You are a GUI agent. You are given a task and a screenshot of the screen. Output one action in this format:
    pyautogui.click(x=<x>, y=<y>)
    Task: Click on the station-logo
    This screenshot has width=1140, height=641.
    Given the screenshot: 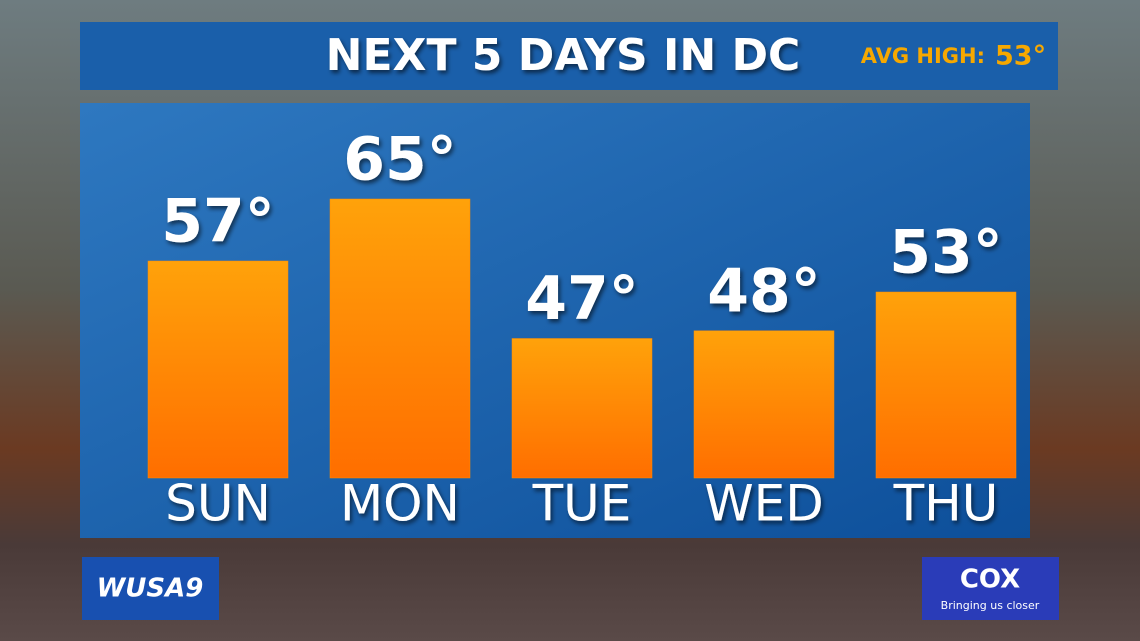 What is the action you would take?
    pyautogui.click(x=150, y=588)
    